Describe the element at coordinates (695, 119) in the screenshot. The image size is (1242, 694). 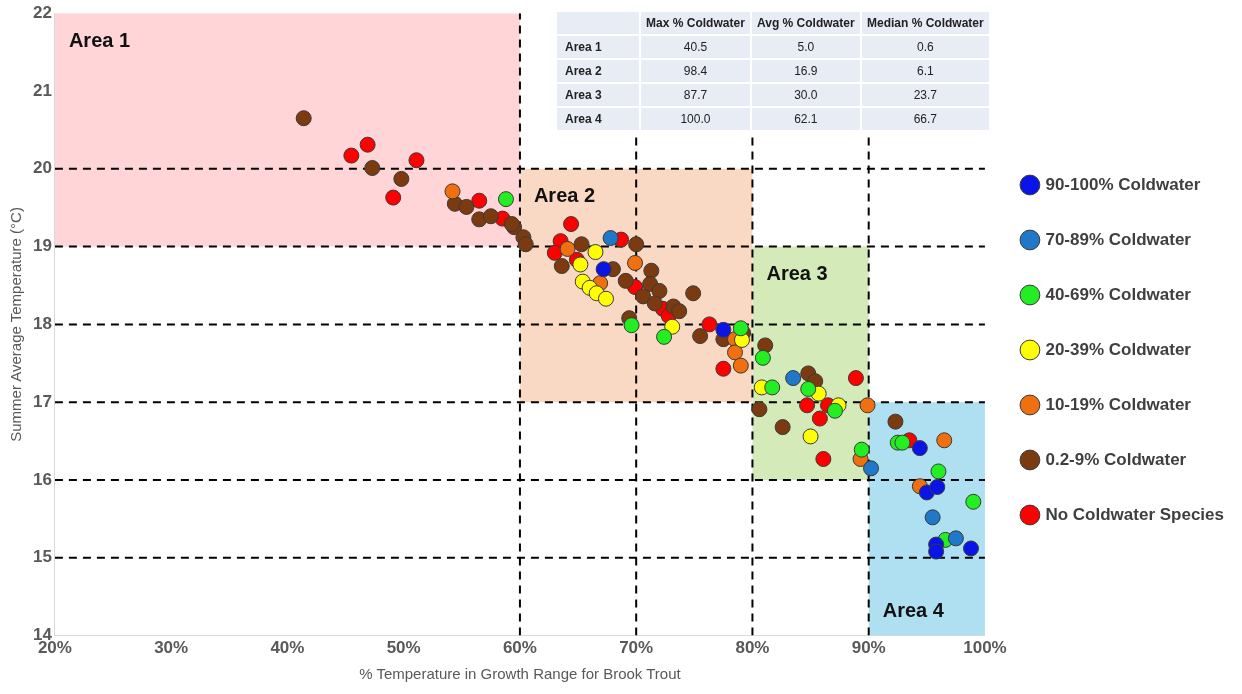
I see `text: 100.0` at that location.